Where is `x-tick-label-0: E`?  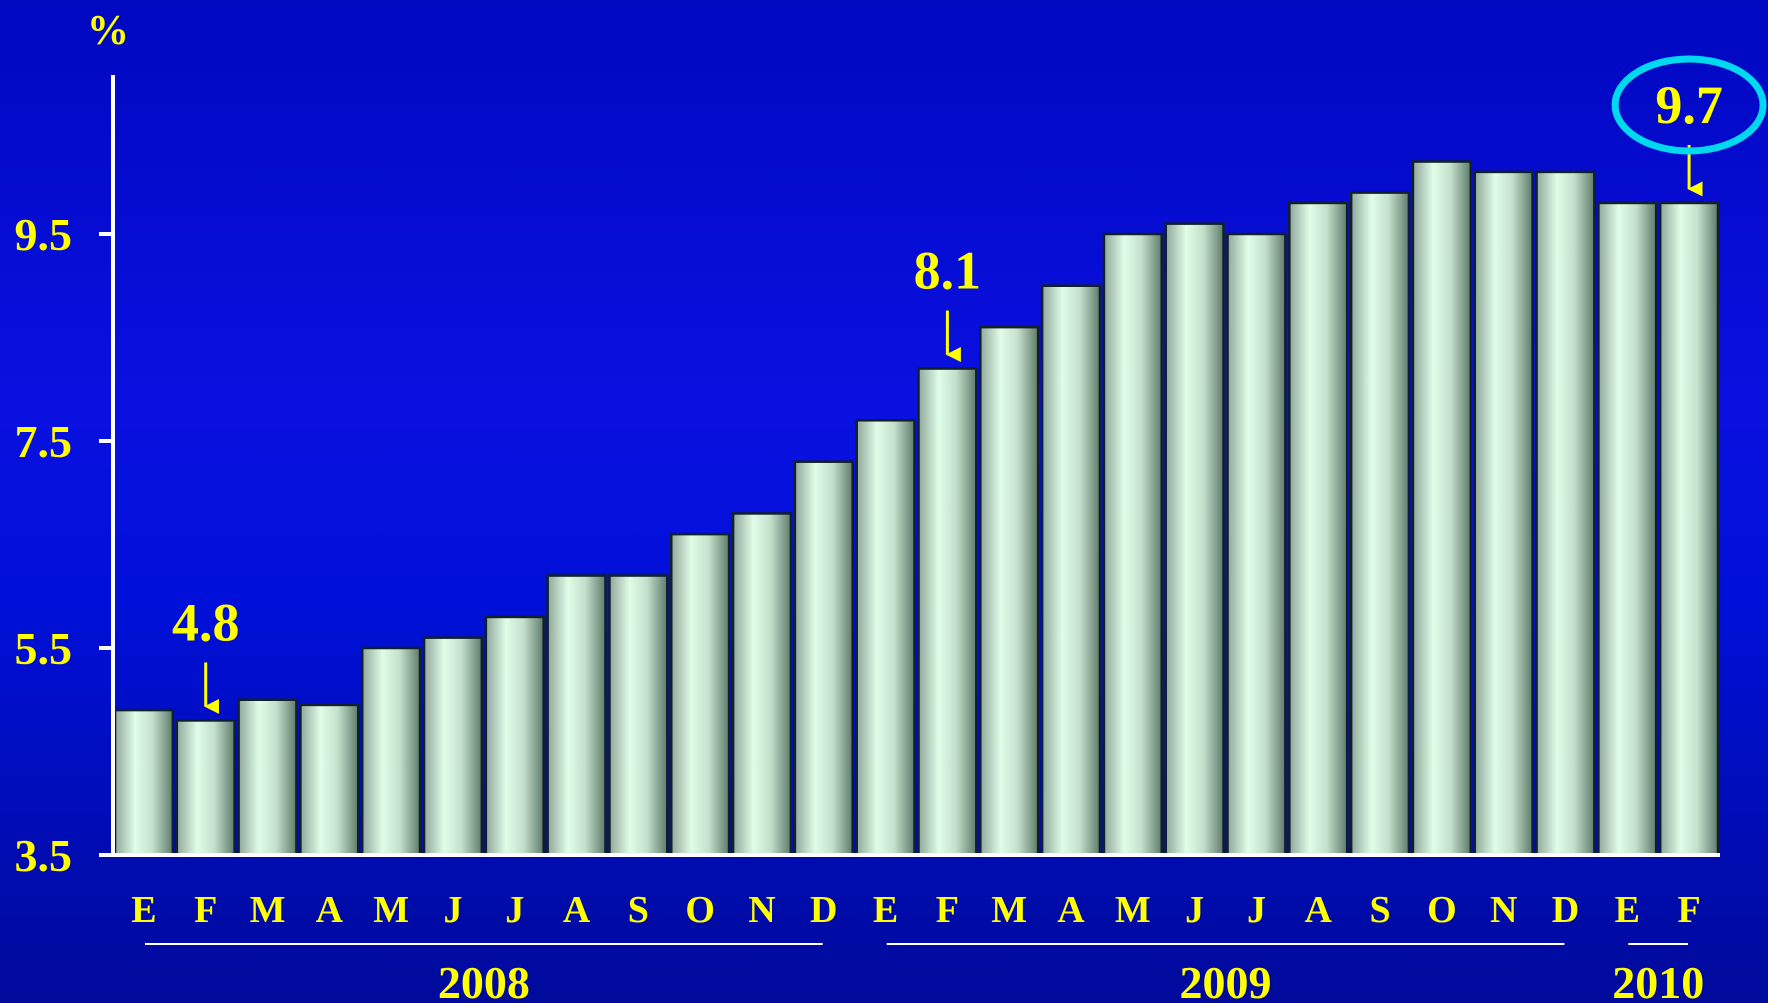 x-tick-label-0: E is located at coordinates (143, 910).